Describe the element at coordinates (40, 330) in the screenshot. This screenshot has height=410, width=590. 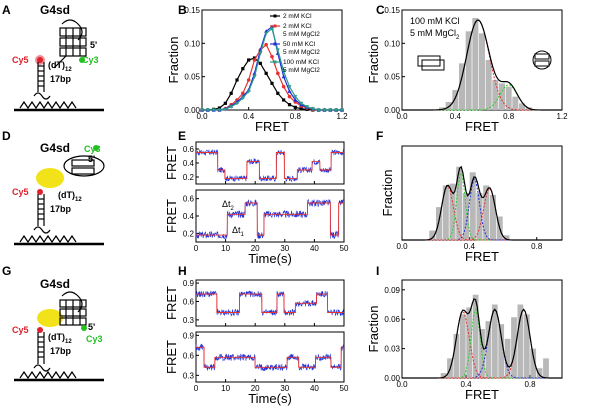
I see `cy5-dye-icon` at that location.